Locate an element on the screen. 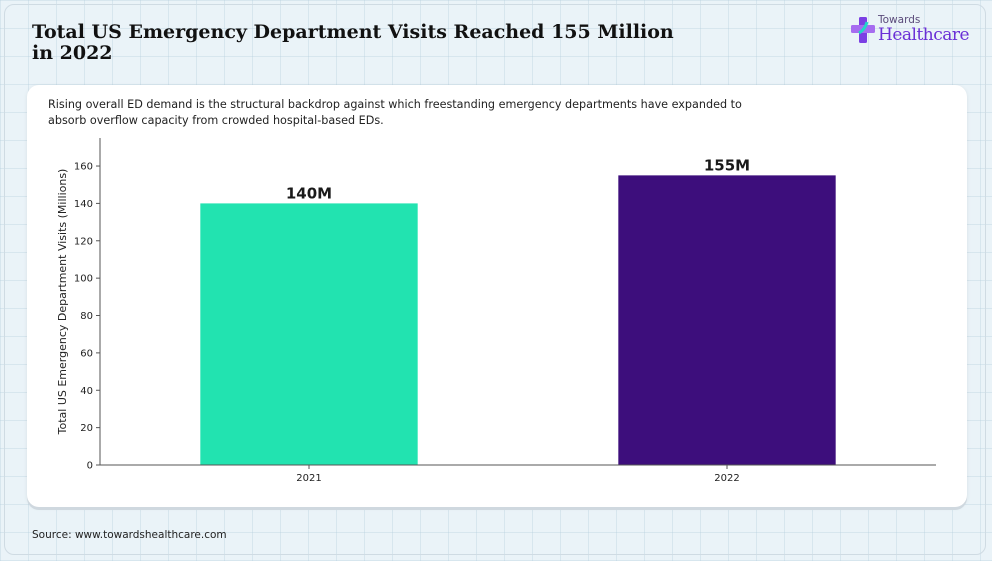  source-note: Source: www.towardshealthcare.com is located at coordinates (129, 535).